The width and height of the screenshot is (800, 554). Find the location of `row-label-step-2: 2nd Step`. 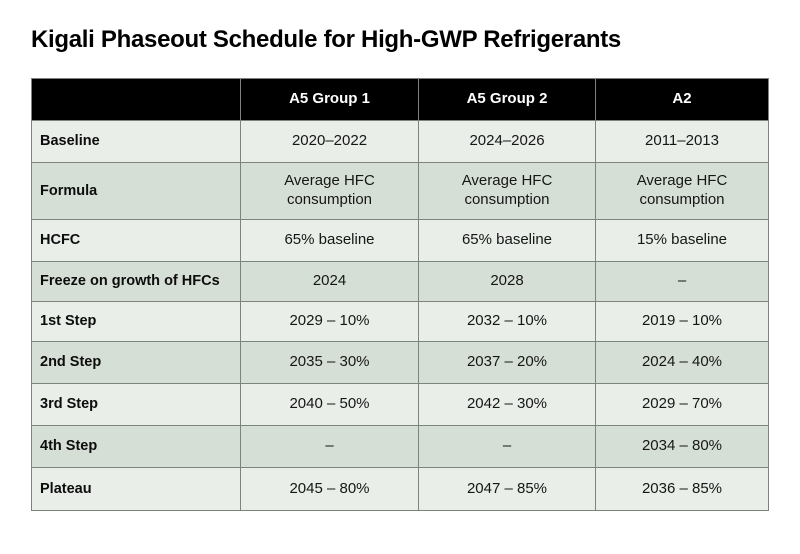

row-label-step-2: 2nd Step is located at coordinates (136, 362).